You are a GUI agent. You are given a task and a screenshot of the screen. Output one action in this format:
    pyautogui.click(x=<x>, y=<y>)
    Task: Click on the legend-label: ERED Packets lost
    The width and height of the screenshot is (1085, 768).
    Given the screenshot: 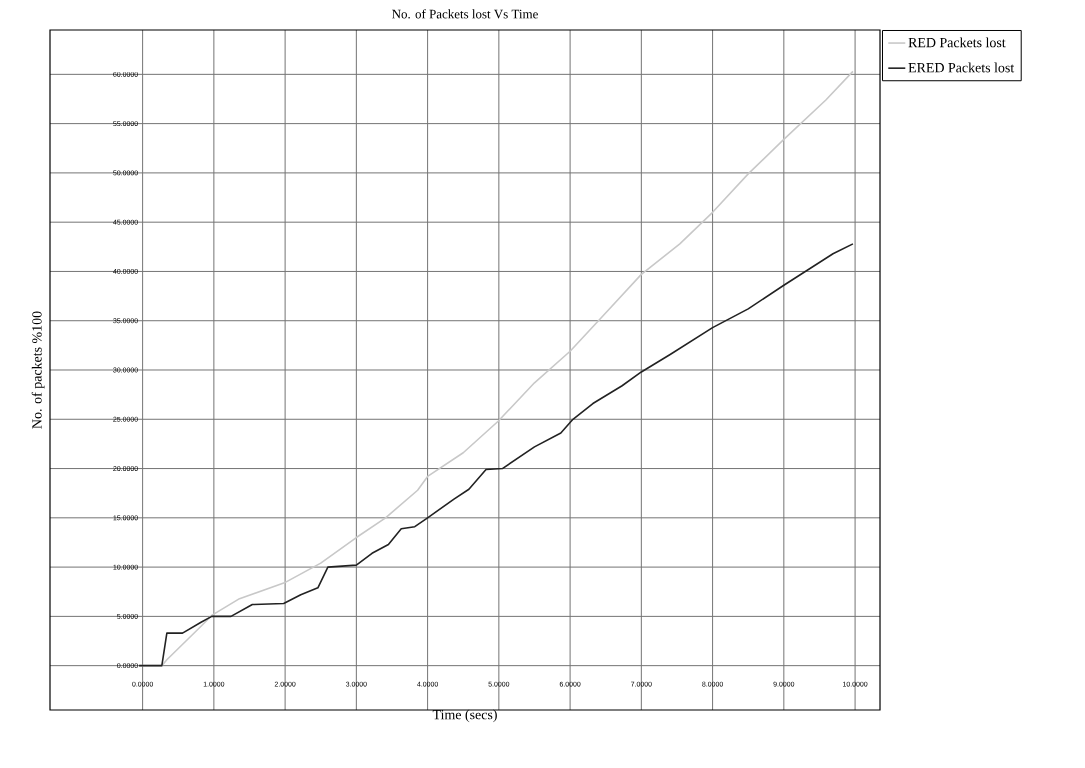 What is the action you would take?
    pyautogui.click(x=961, y=67)
    